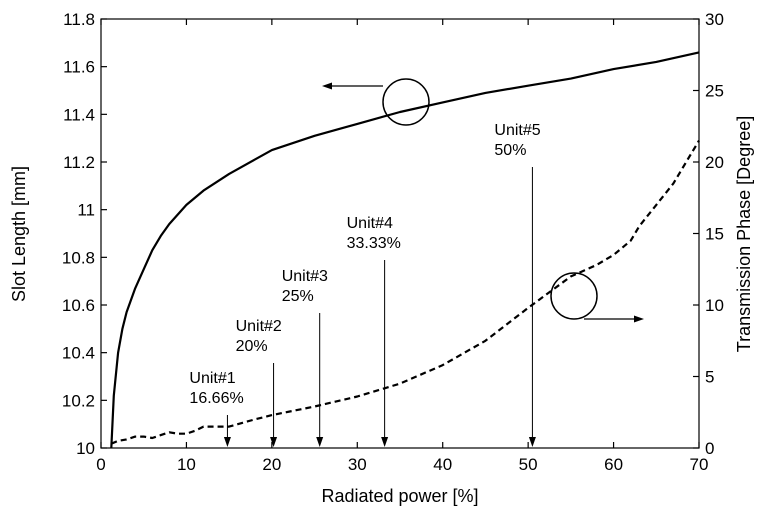  What do you see at coordinates (86, 210) in the screenshot?
I see `y-left-tick-label: 11` at bounding box center [86, 210].